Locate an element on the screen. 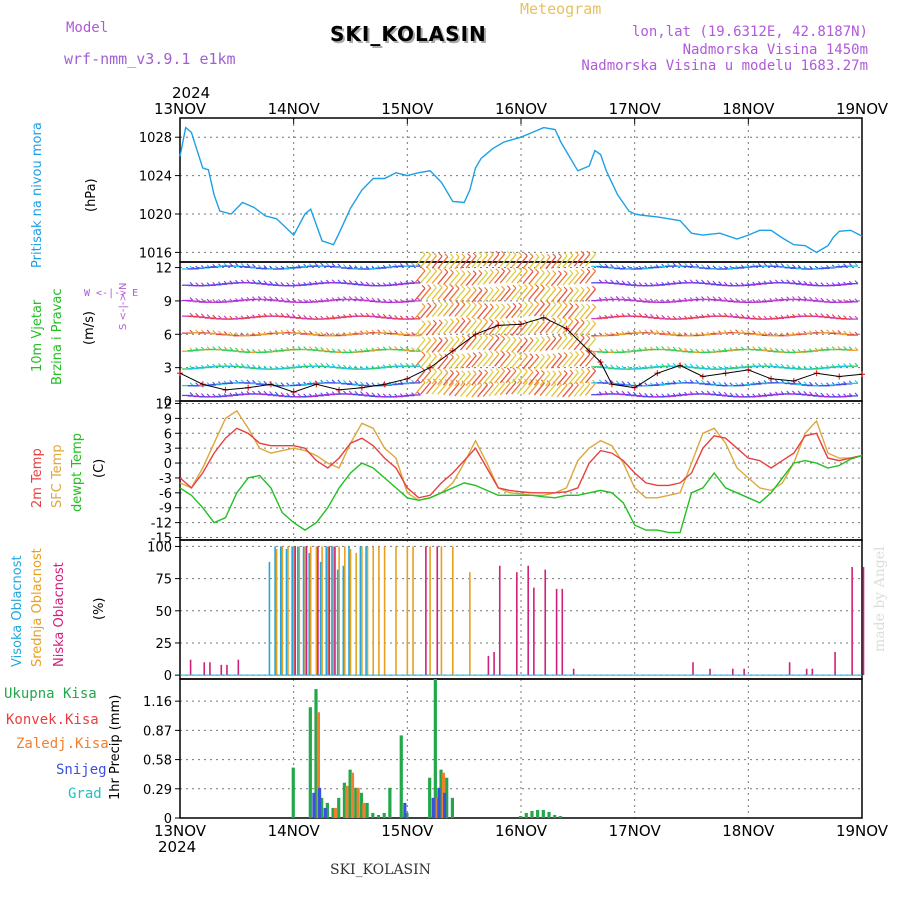  wind-ytick-label: 9 is located at coordinates (168, 302).